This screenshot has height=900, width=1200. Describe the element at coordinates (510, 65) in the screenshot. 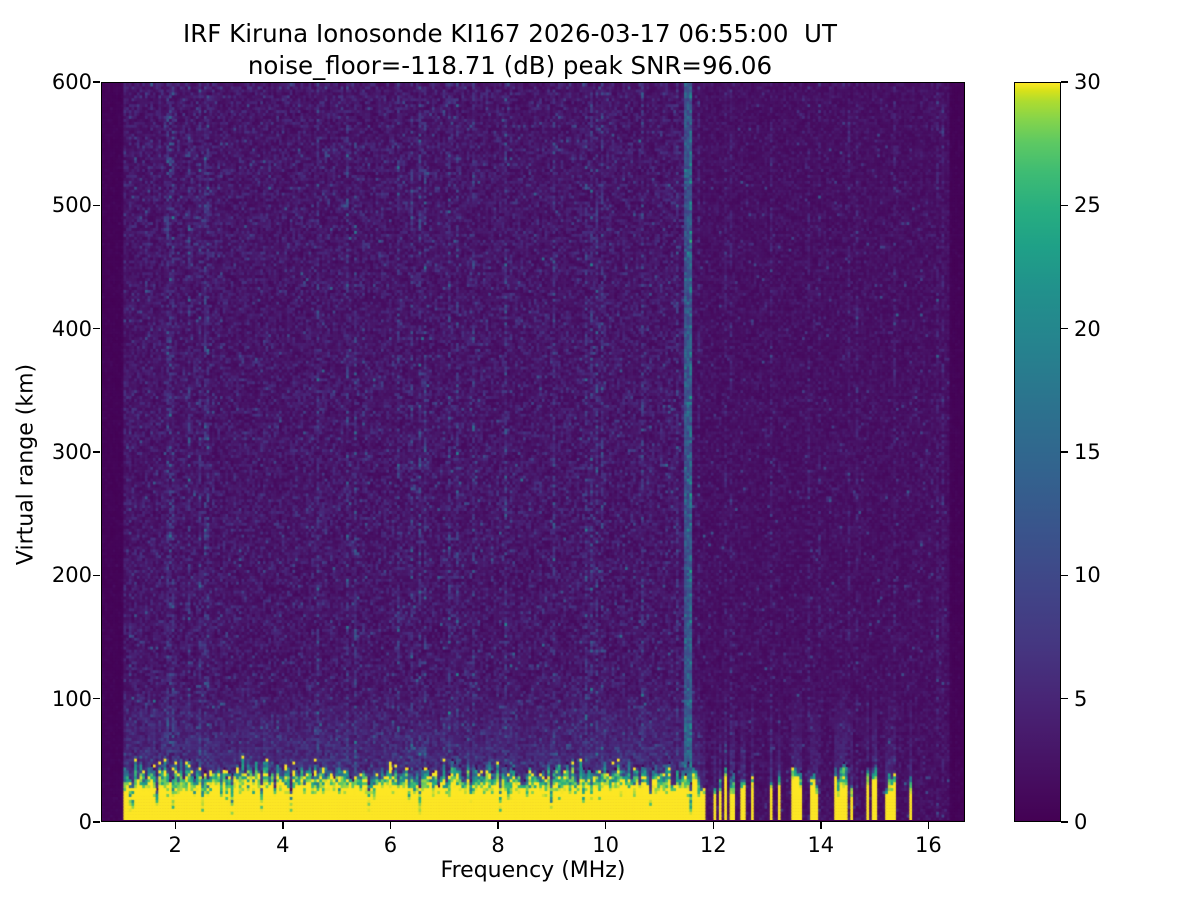

I see `title-line-2: noise_floor=-118.71 (dB) peak SNR=96.06` at that location.